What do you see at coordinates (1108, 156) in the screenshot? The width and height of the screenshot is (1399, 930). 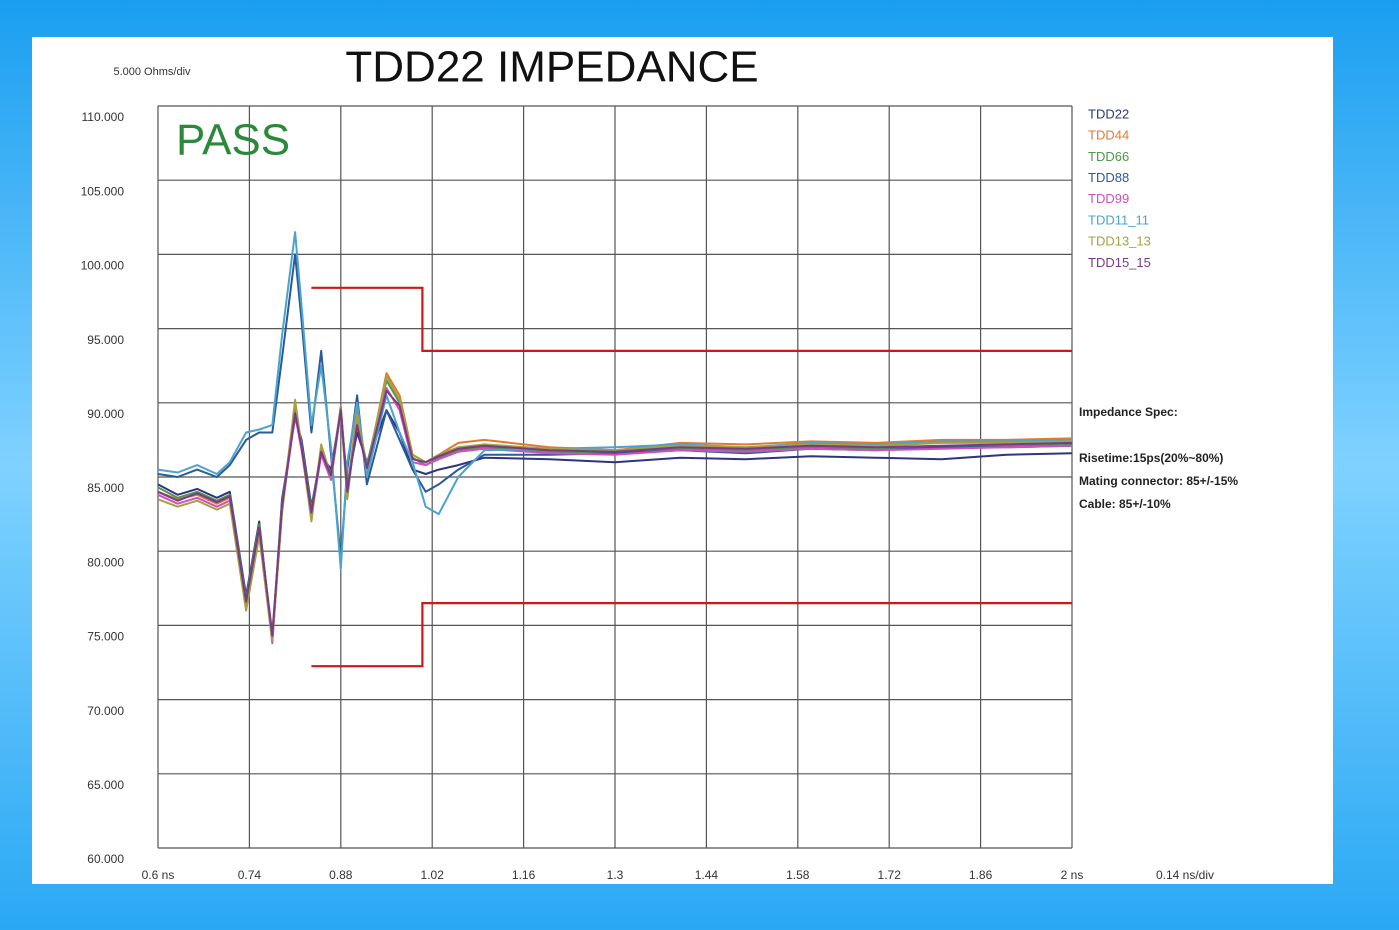 I see `legend-entry: TDD66` at bounding box center [1108, 156].